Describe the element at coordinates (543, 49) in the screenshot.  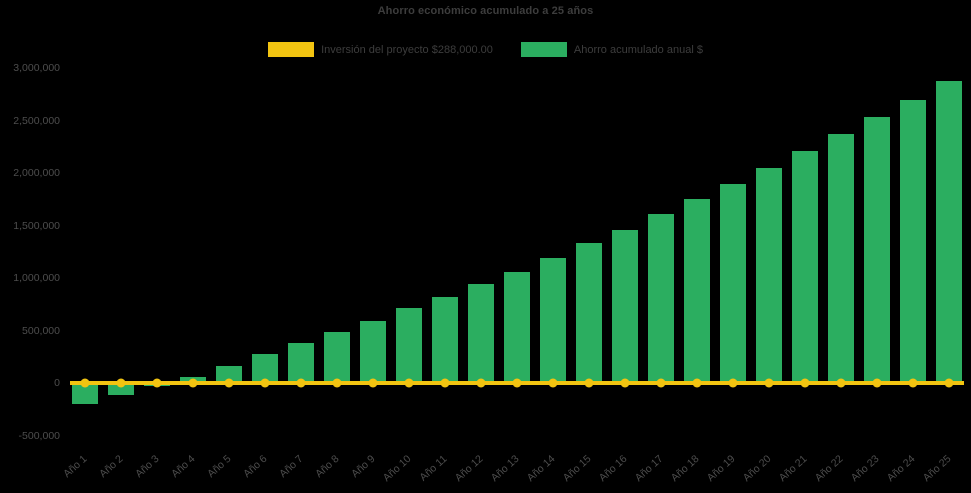
I see `legend-swatch-ahorro` at that location.